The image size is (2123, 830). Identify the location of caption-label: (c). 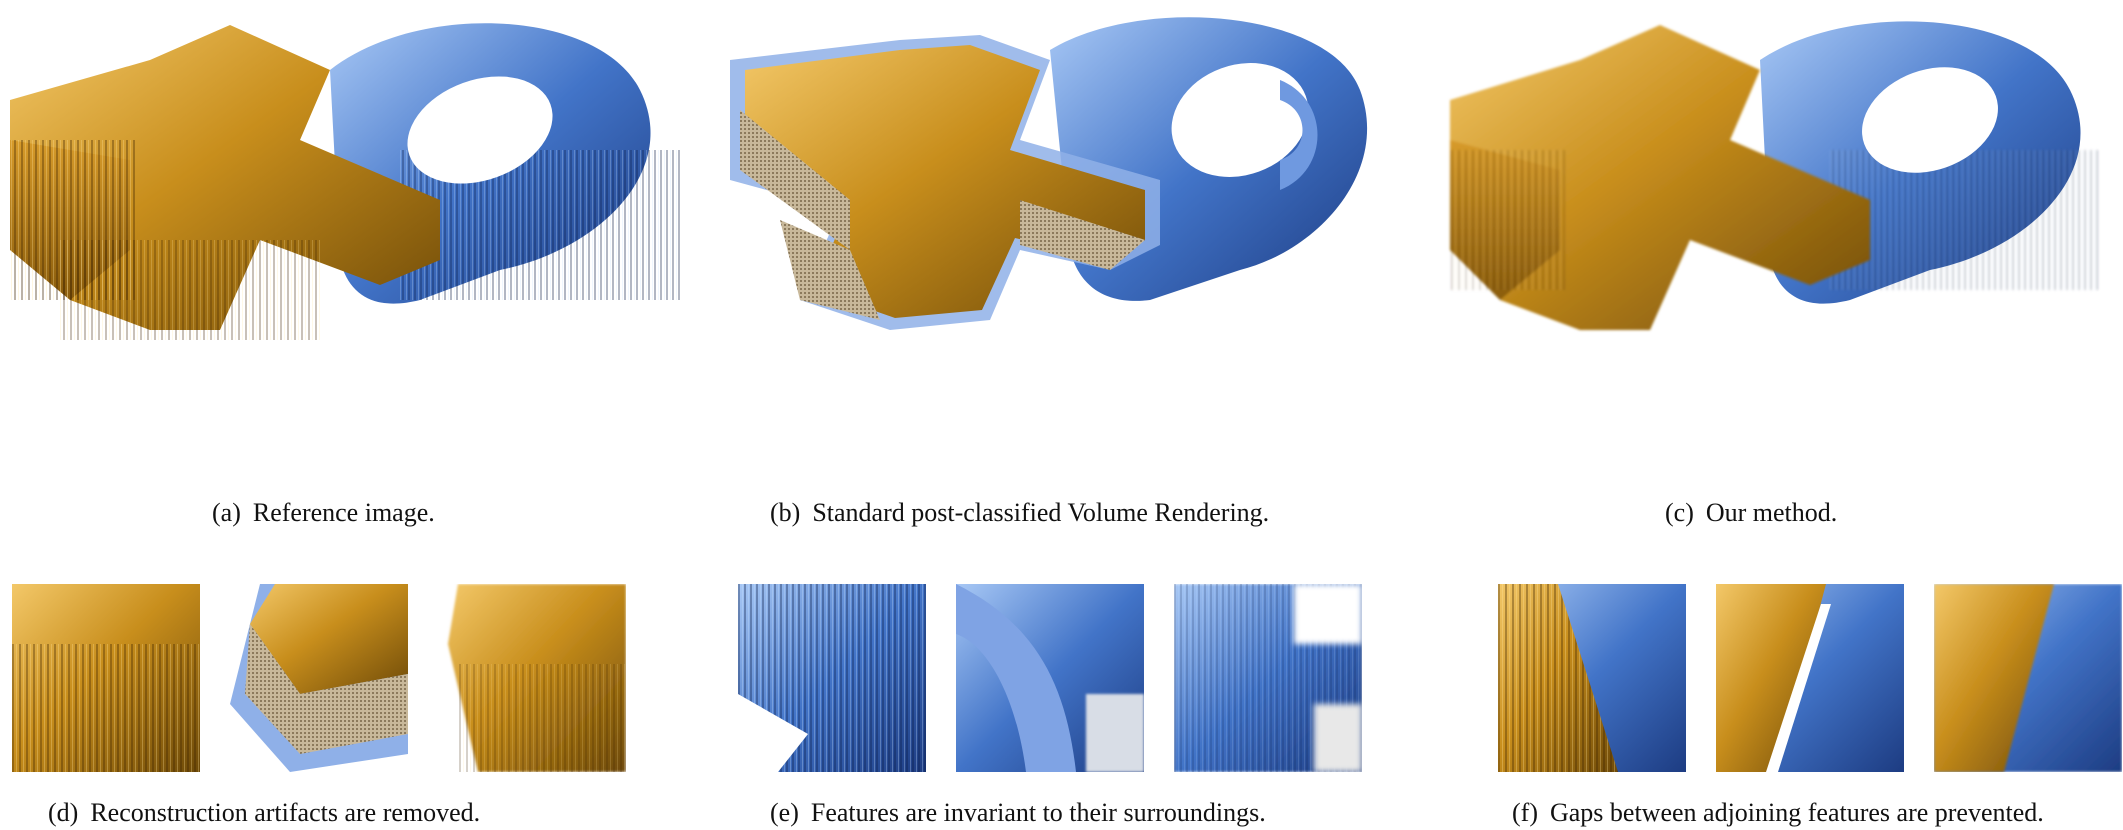
(1679, 512).